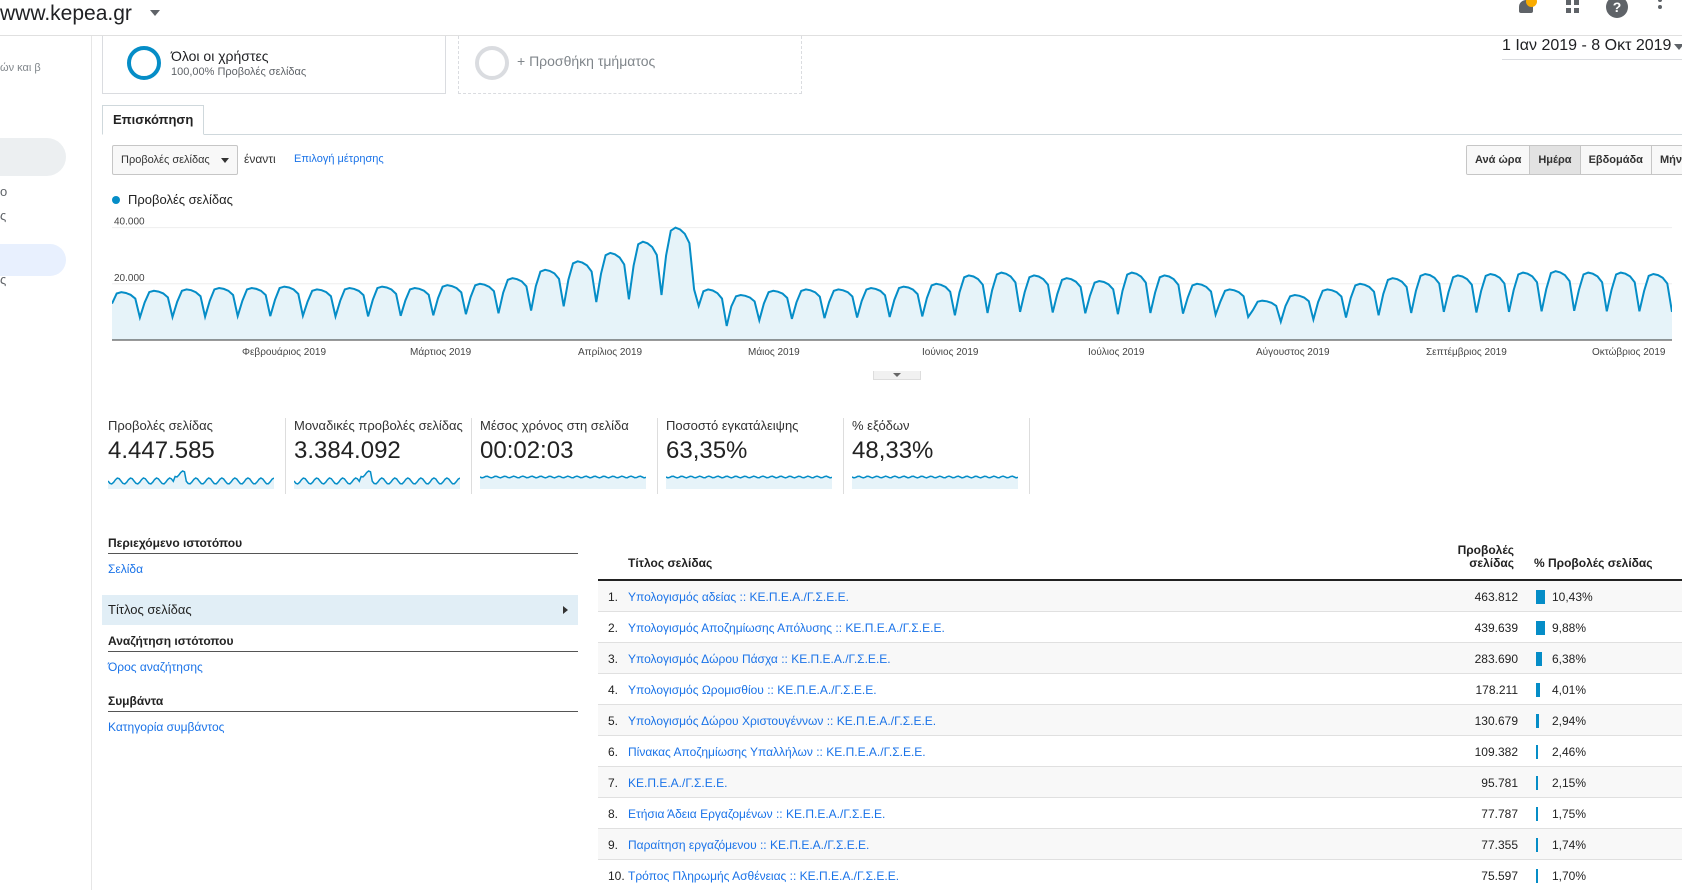 This screenshot has height=890, width=1682. Describe the element at coordinates (613, 783) in the screenshot. I see `row-number: 7.` at that location.